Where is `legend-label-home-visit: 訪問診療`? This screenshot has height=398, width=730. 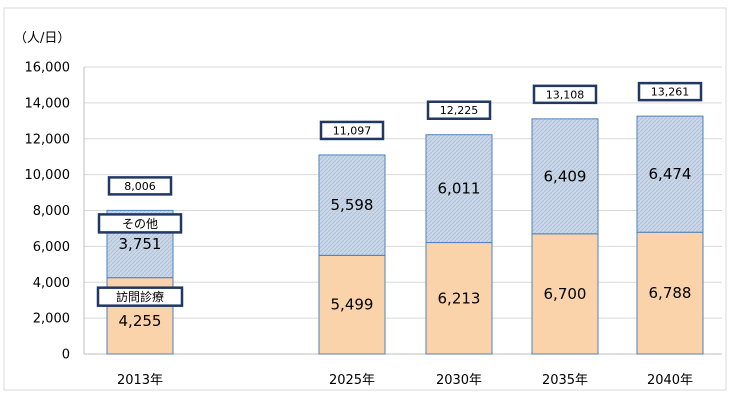 legend-label-home-visit: 訪問診療 is located at coordinates (140, 296).